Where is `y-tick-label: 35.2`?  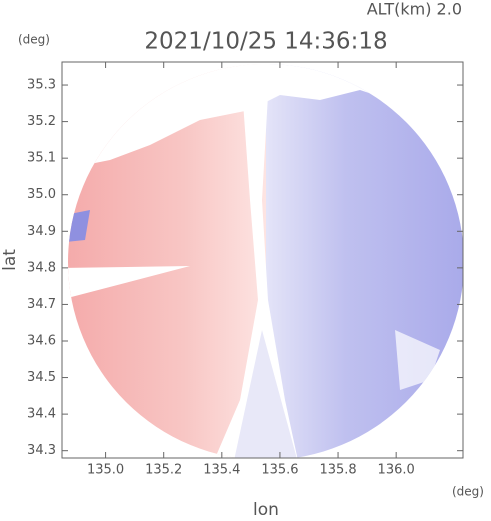 y-tick-label: 35.2 is located at coordinates (41, 121).